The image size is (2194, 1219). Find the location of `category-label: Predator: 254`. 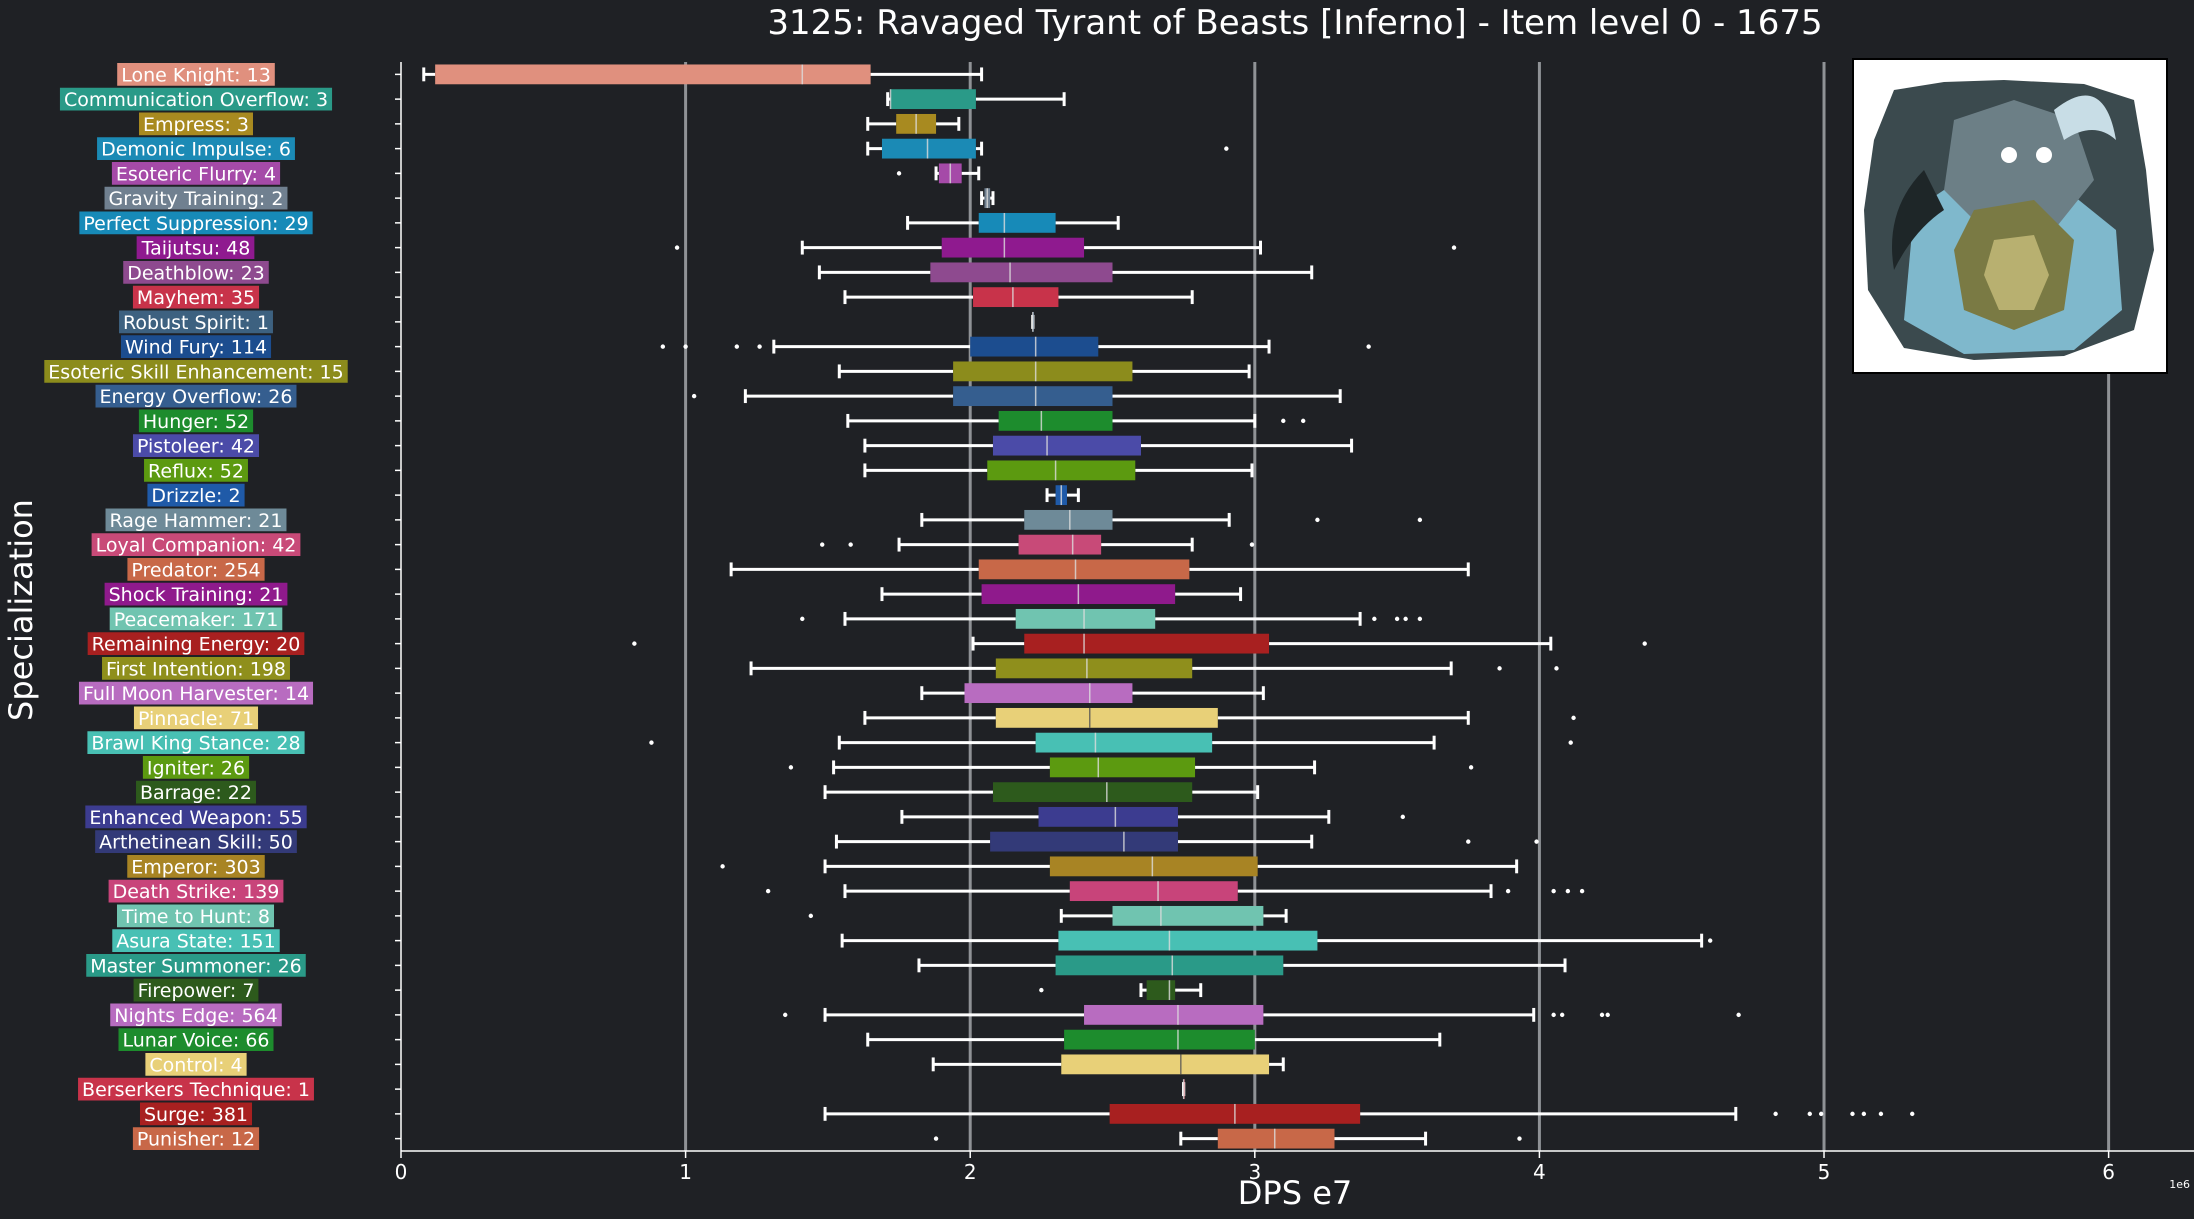

category-label: Predator: 254 is located at coordinates (195, 570).